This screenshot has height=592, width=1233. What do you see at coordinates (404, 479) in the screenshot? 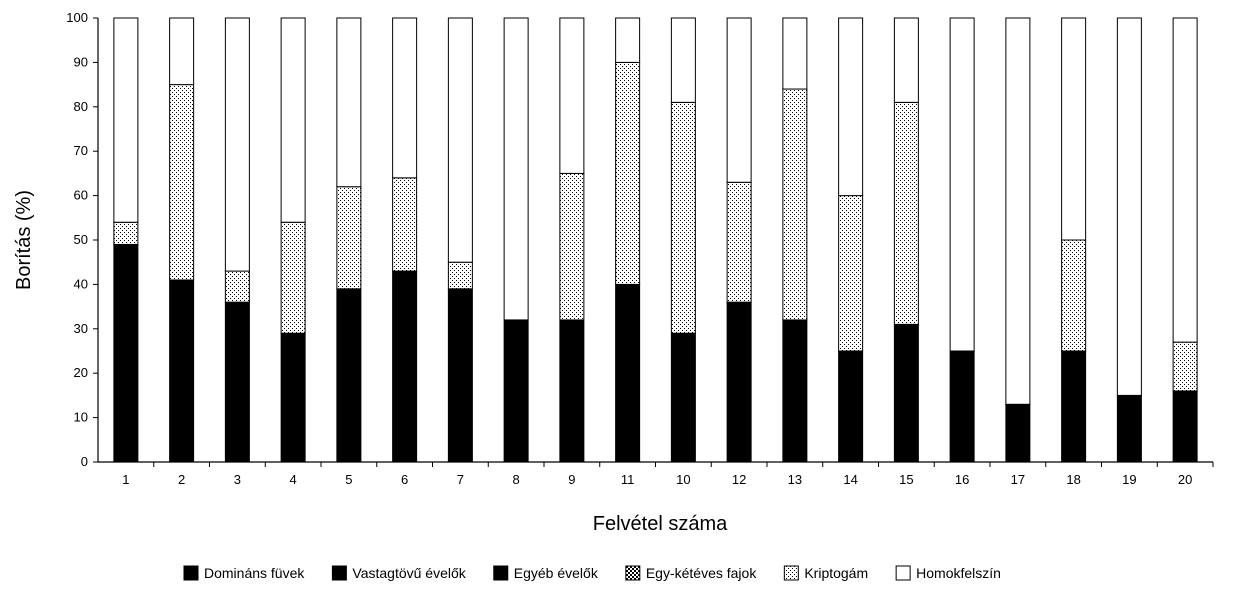
I see `x-tick-label: 6` at bounding box center [404, 479].